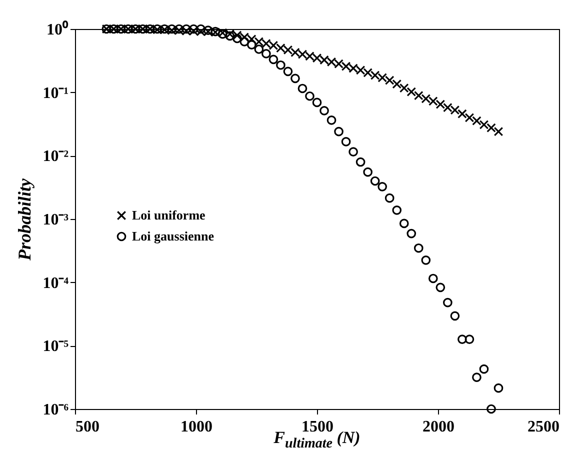 Image resolution: width=581 pixels, height=458 pixels. I want to click on x-tick-label: 2500, so click(544, 427).